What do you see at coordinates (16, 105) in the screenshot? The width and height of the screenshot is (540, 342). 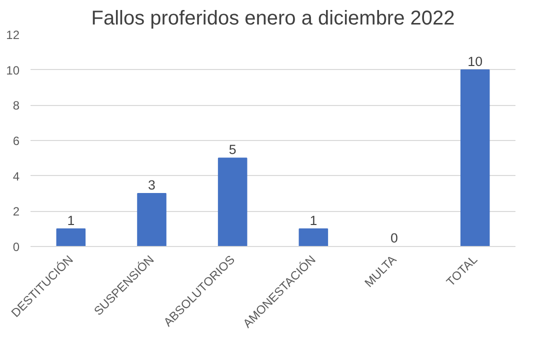 I see `y-tick-label: 8` at bounding box center [16, 105].